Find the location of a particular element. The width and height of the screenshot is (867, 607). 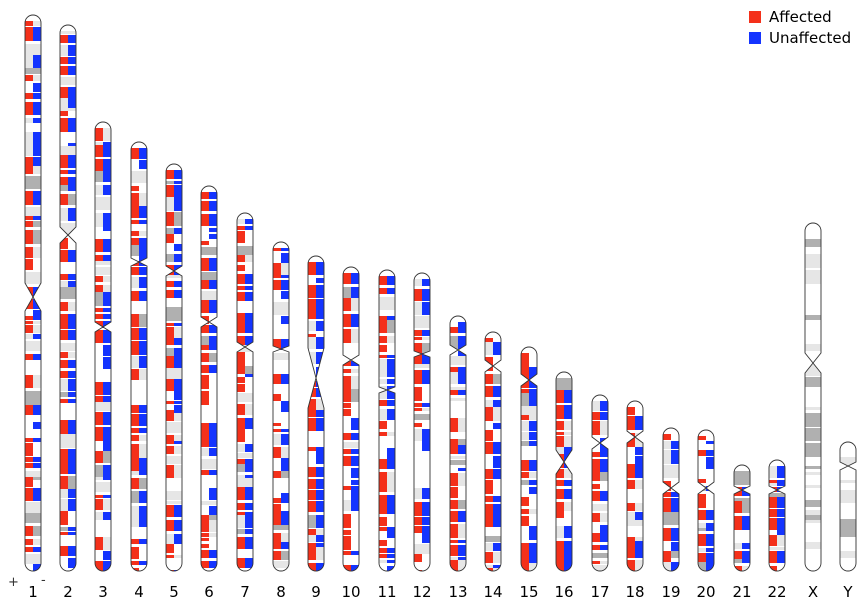

chromosome-17: 17 is located at coordinates (600, 497).